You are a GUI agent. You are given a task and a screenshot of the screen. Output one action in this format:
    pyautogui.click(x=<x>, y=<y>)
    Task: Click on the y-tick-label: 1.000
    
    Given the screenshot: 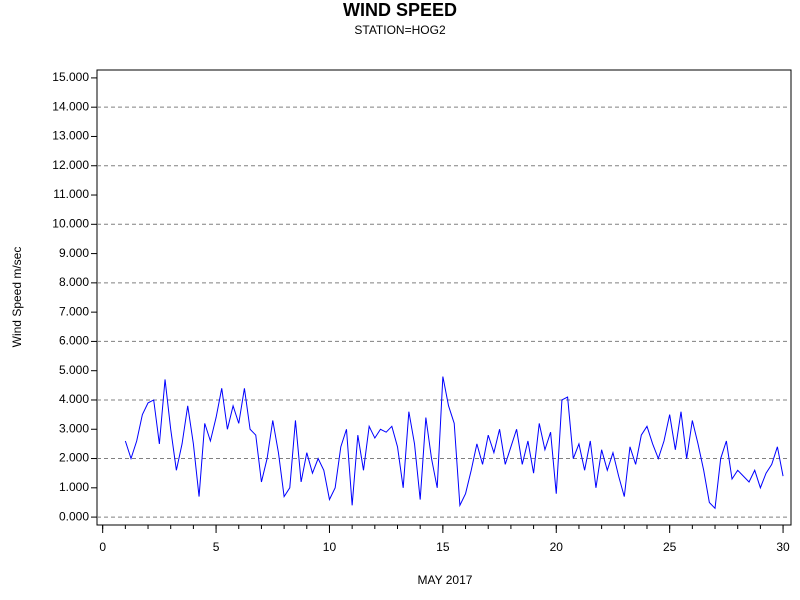 What is the action you would take?
    pyautogui.click(x=74, y=487)
    